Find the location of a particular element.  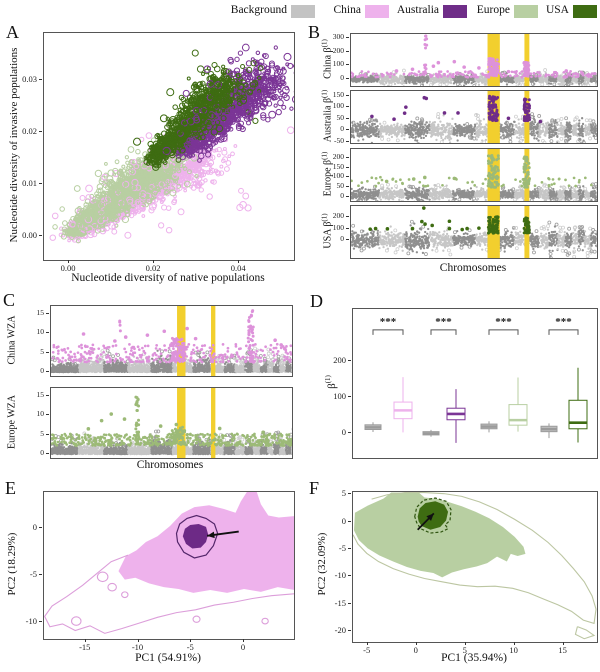

legend-item-label: Australia is located at coordinates (417, 10).